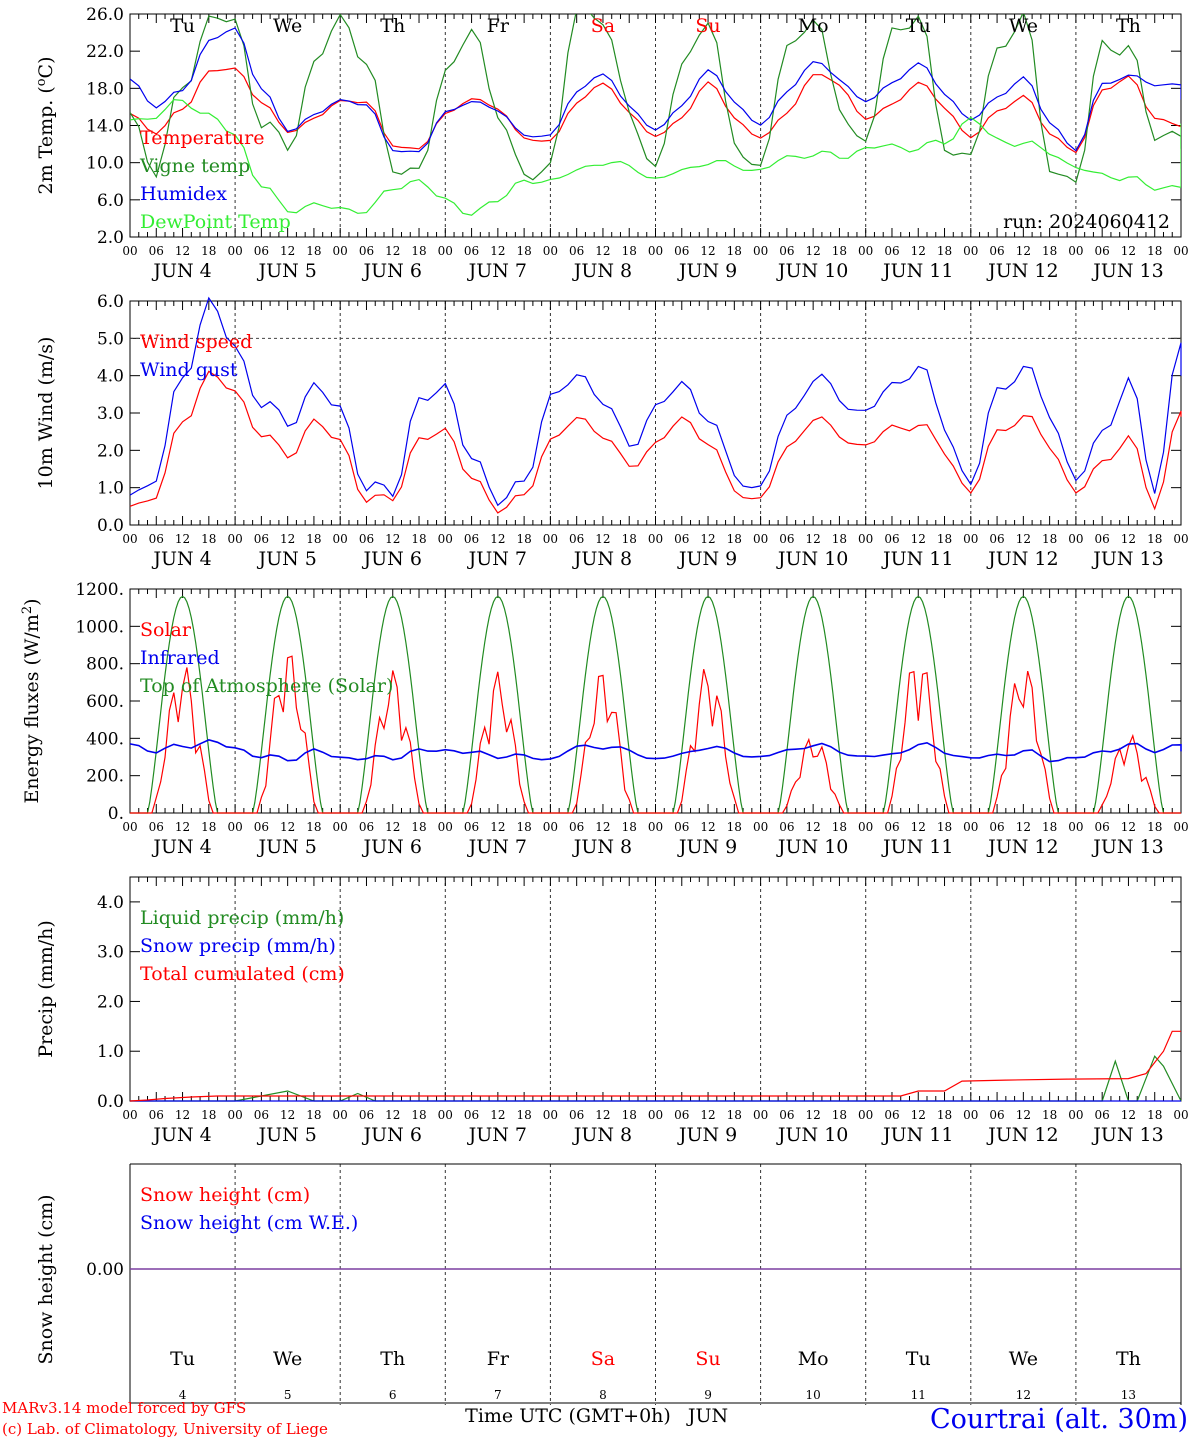 The image size is (1194, 1440). I want to click on series-line-dewpoint-temp, so click(655, 157).